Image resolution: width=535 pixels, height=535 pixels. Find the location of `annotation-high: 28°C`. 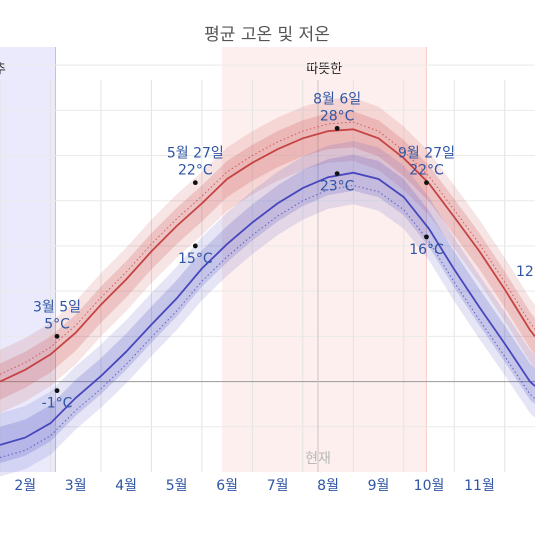

annotation-high: 28°C is located at coordinates (337, 116).